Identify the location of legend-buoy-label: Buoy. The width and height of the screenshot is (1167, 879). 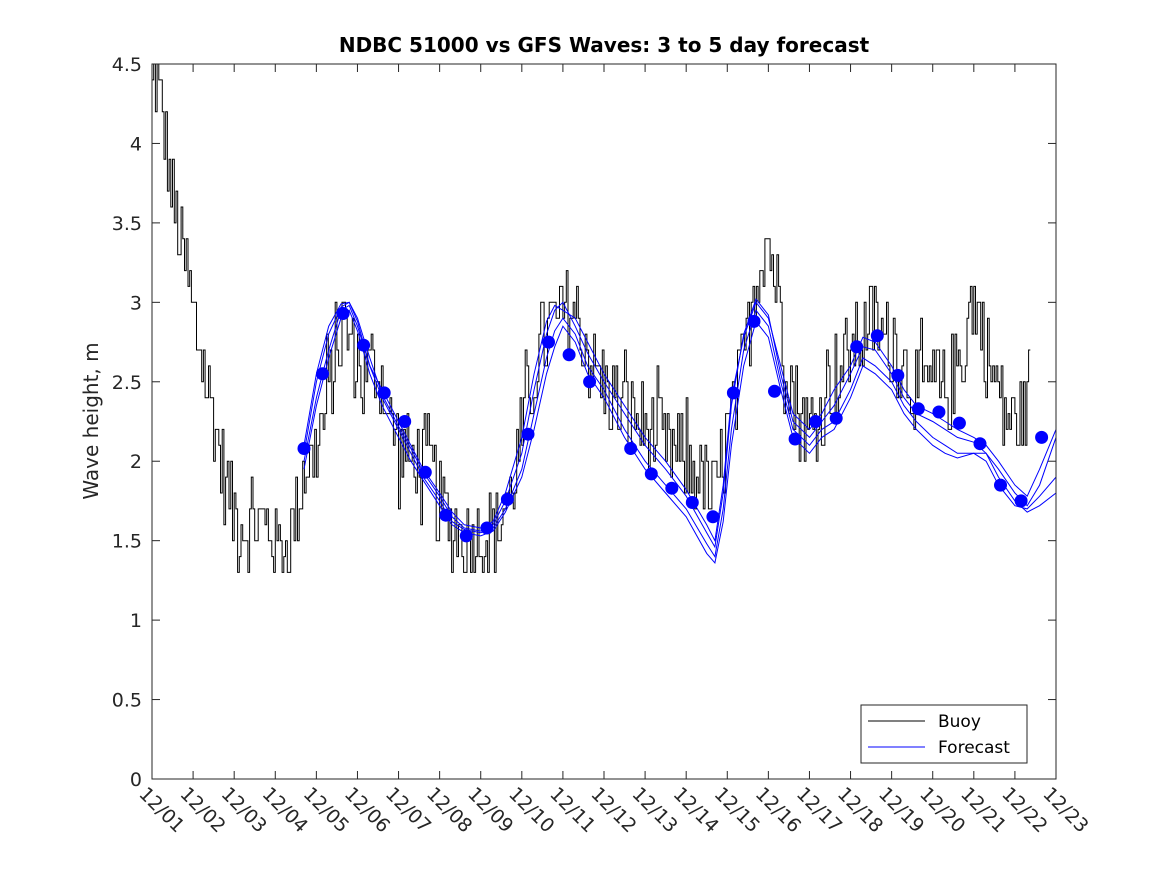
(959, 722).